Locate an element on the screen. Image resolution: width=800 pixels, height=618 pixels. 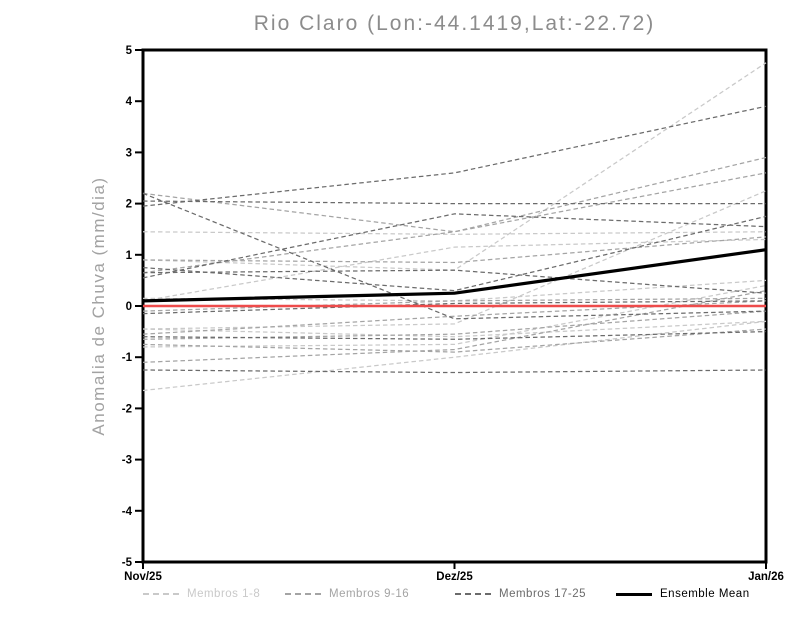
y-tick-label: 2 is located at coordinates (129, 205).